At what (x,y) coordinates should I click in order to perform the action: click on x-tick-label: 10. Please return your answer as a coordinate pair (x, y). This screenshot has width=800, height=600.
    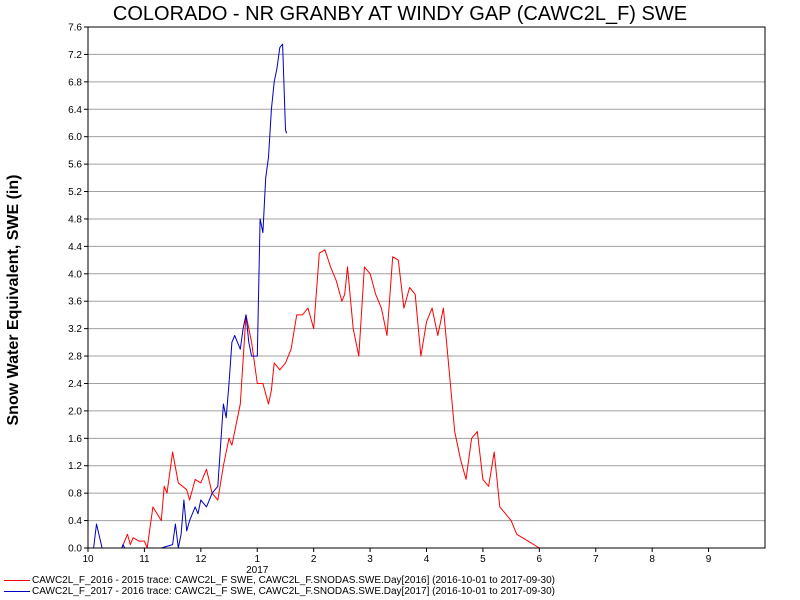
    Looking at the image, I should click on (88, 559).